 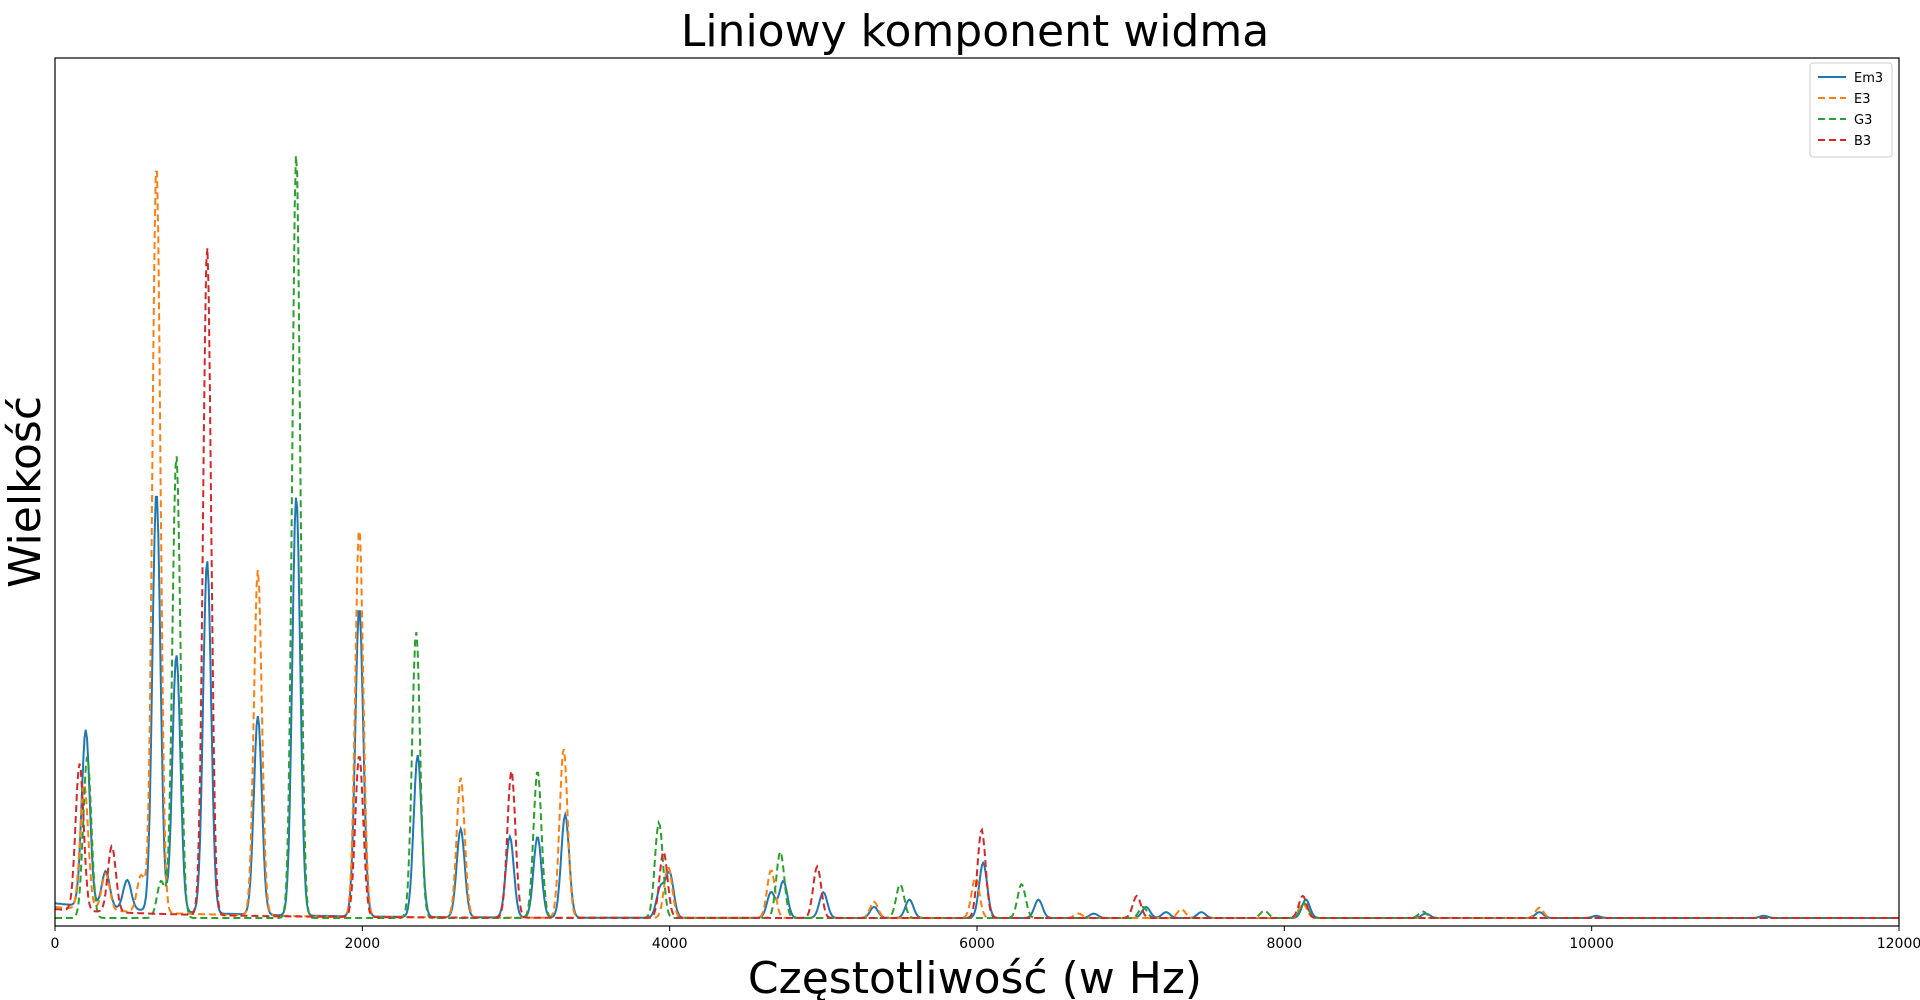 I want to click on x-axis: 0 2000 4000 6000 8000 10000 12000, so click(x=985, y=939).